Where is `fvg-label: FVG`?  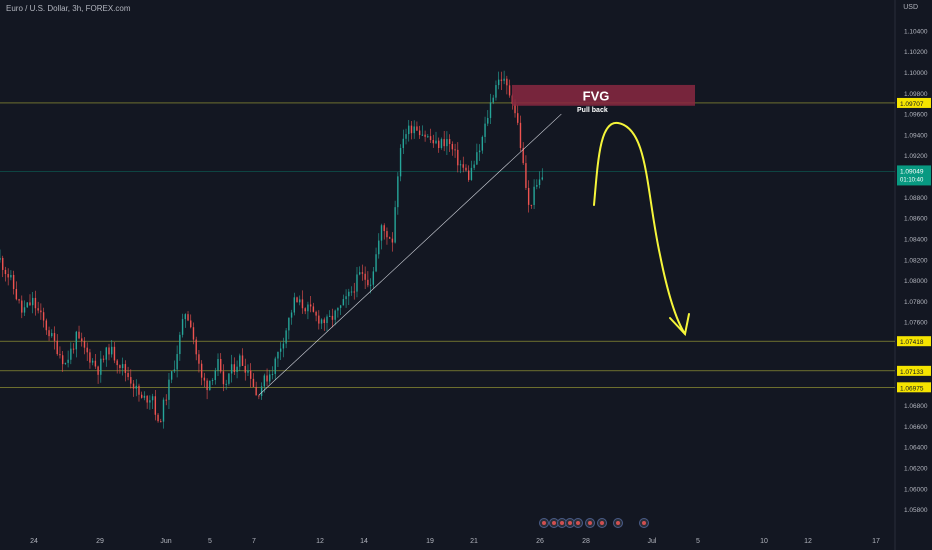
fvg-label: FVG is located at coordinates (596, 95).